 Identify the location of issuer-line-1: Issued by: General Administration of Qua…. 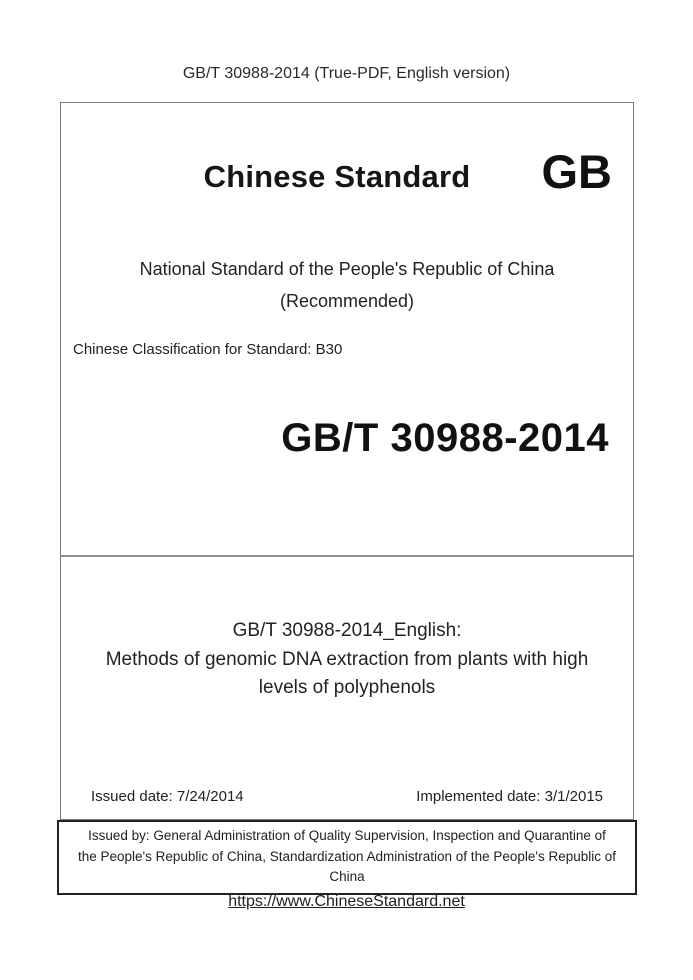
(347, 835).